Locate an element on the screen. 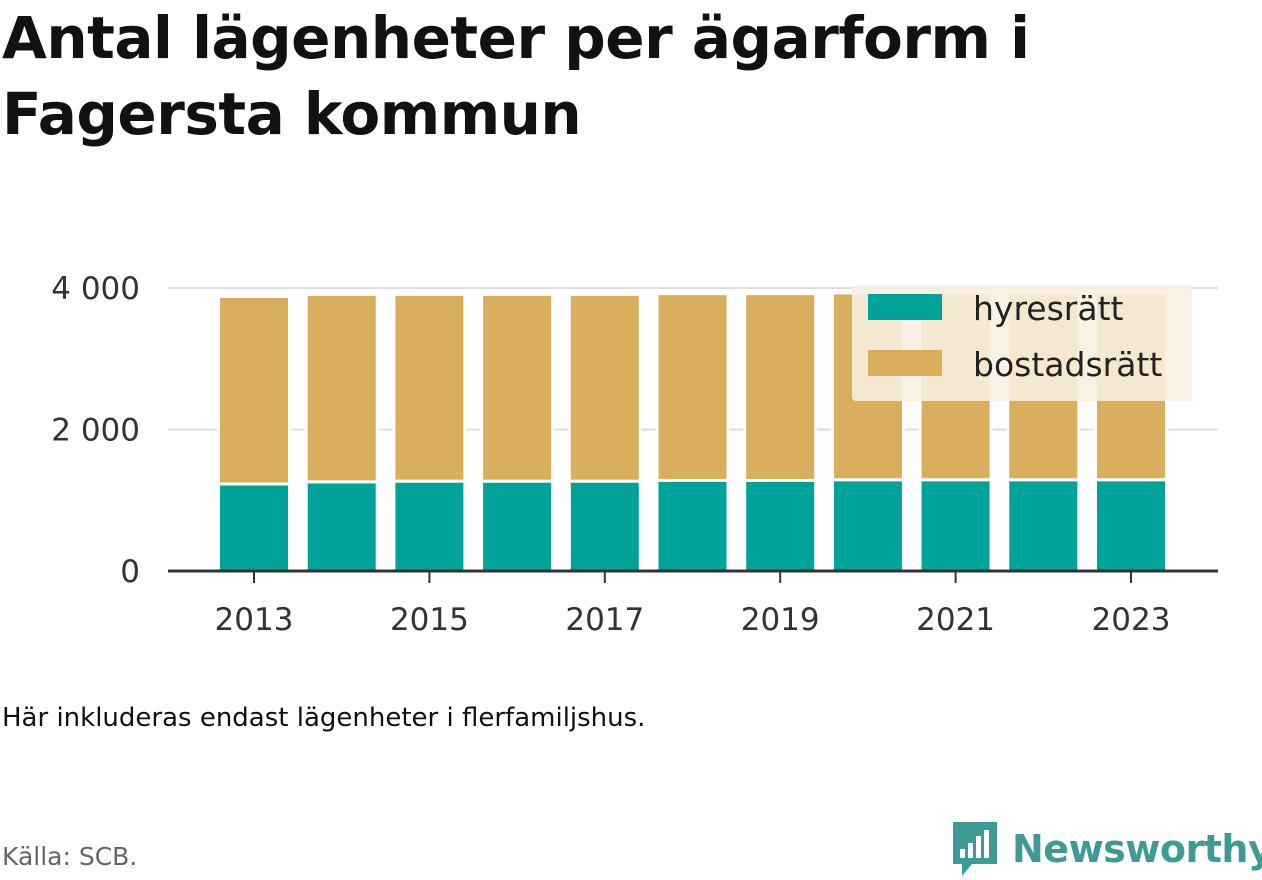  bar-bostadsratt-2017 is located at coordinates (604, 387).